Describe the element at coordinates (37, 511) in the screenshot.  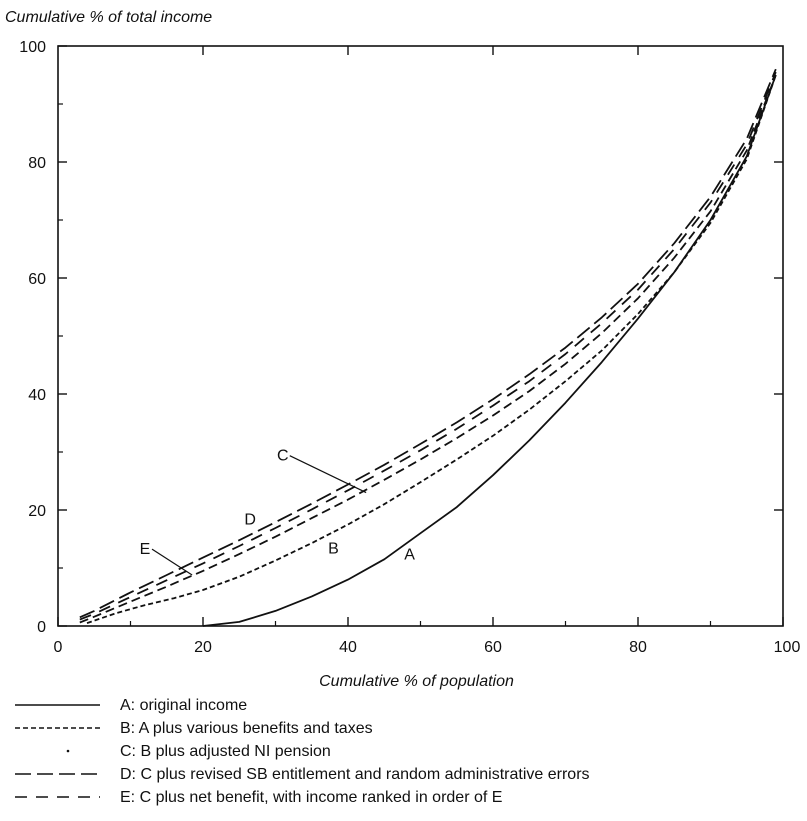
I see `y-tick-label: 20` at that location.